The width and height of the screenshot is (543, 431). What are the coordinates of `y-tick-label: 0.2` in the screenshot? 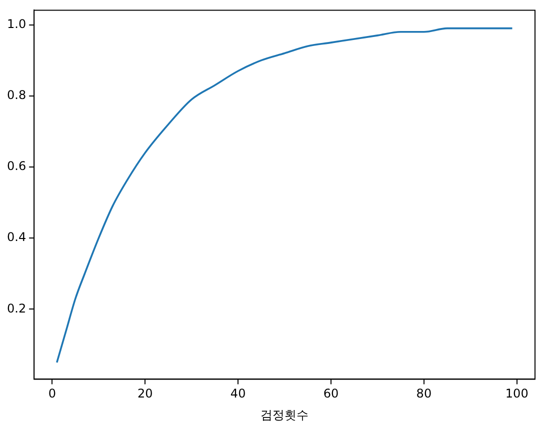 It's located at (16, 308).